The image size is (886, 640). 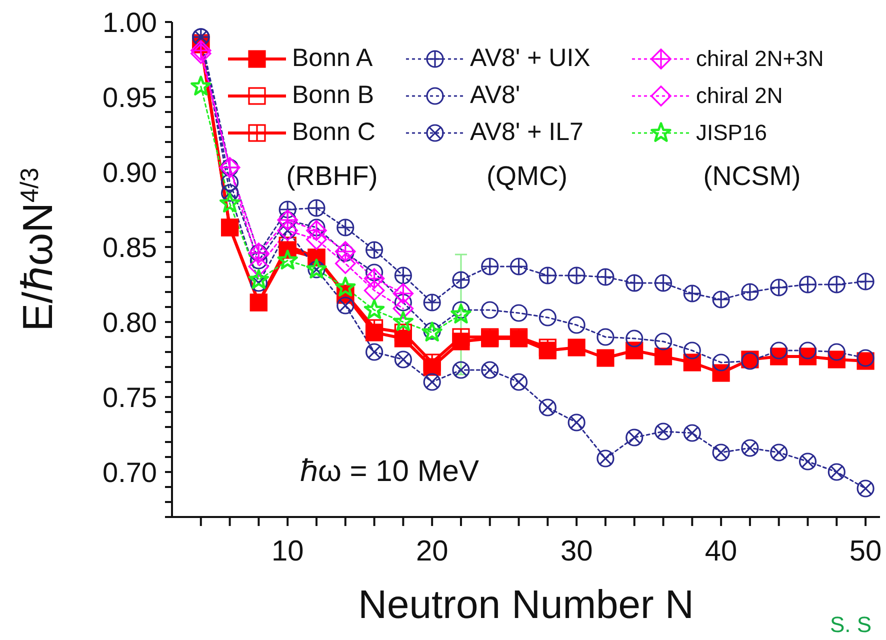 What do you see at coordinates (527, 132) in the screenshot?
I see `legend-label: AV8' + IL7` at bounding box center [527, 132].